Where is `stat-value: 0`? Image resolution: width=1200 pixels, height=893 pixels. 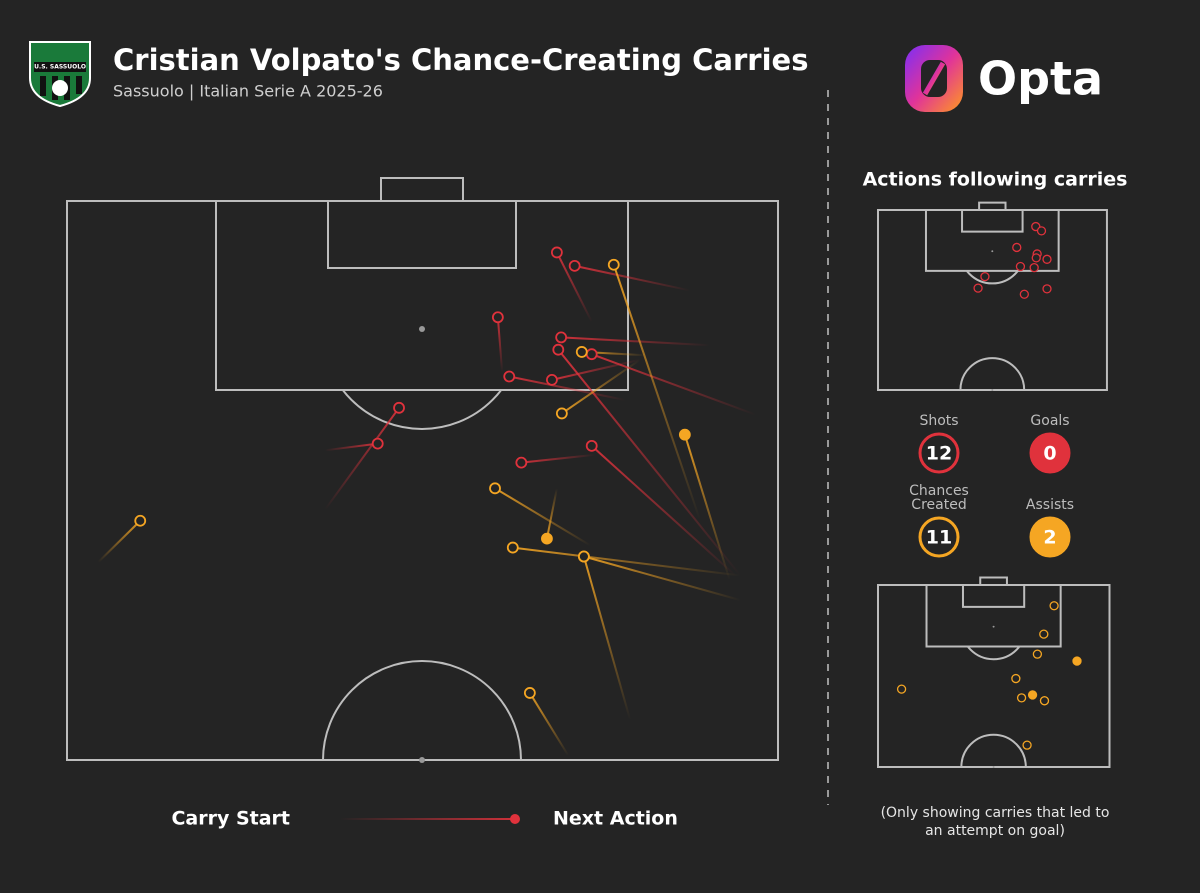 stat-value: 0 is located at coordinates (1049, 454).